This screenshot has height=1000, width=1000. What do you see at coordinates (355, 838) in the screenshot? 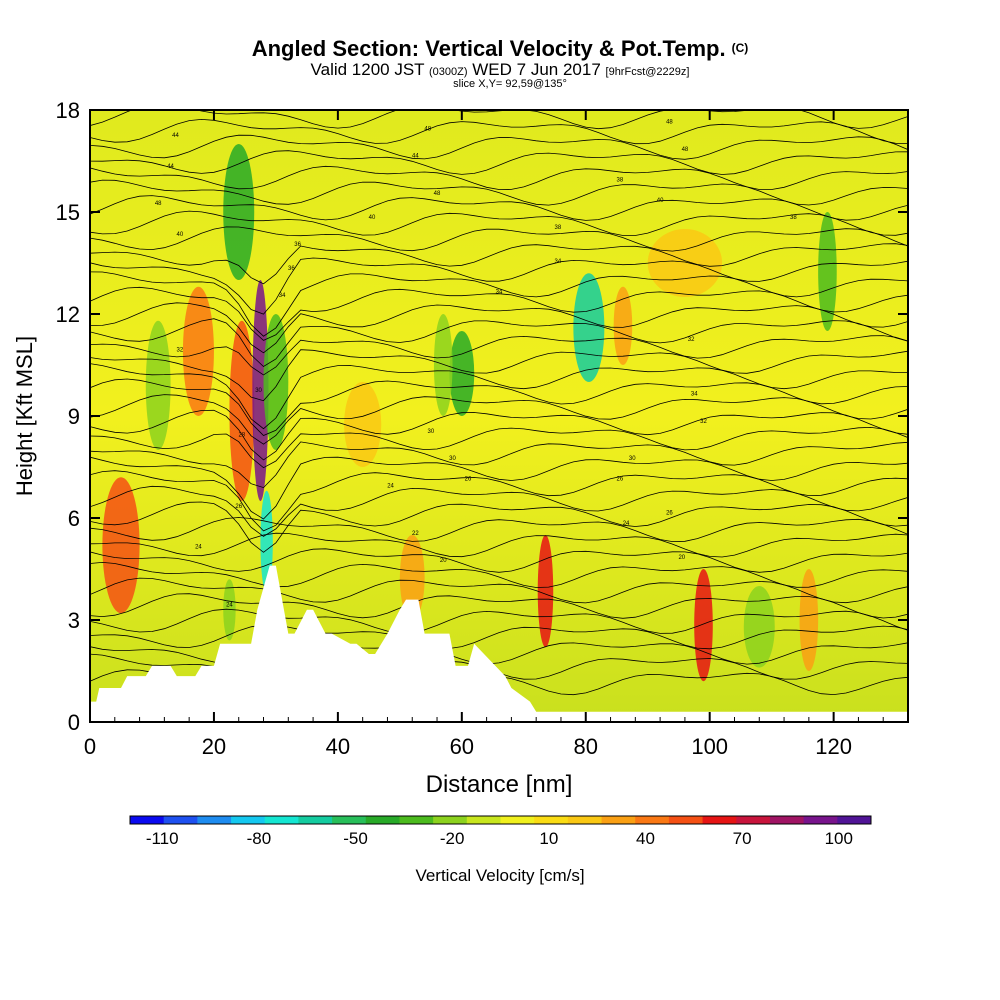
I see `colorbar-tick-label-2: -50` at bounding box center [355, 838].